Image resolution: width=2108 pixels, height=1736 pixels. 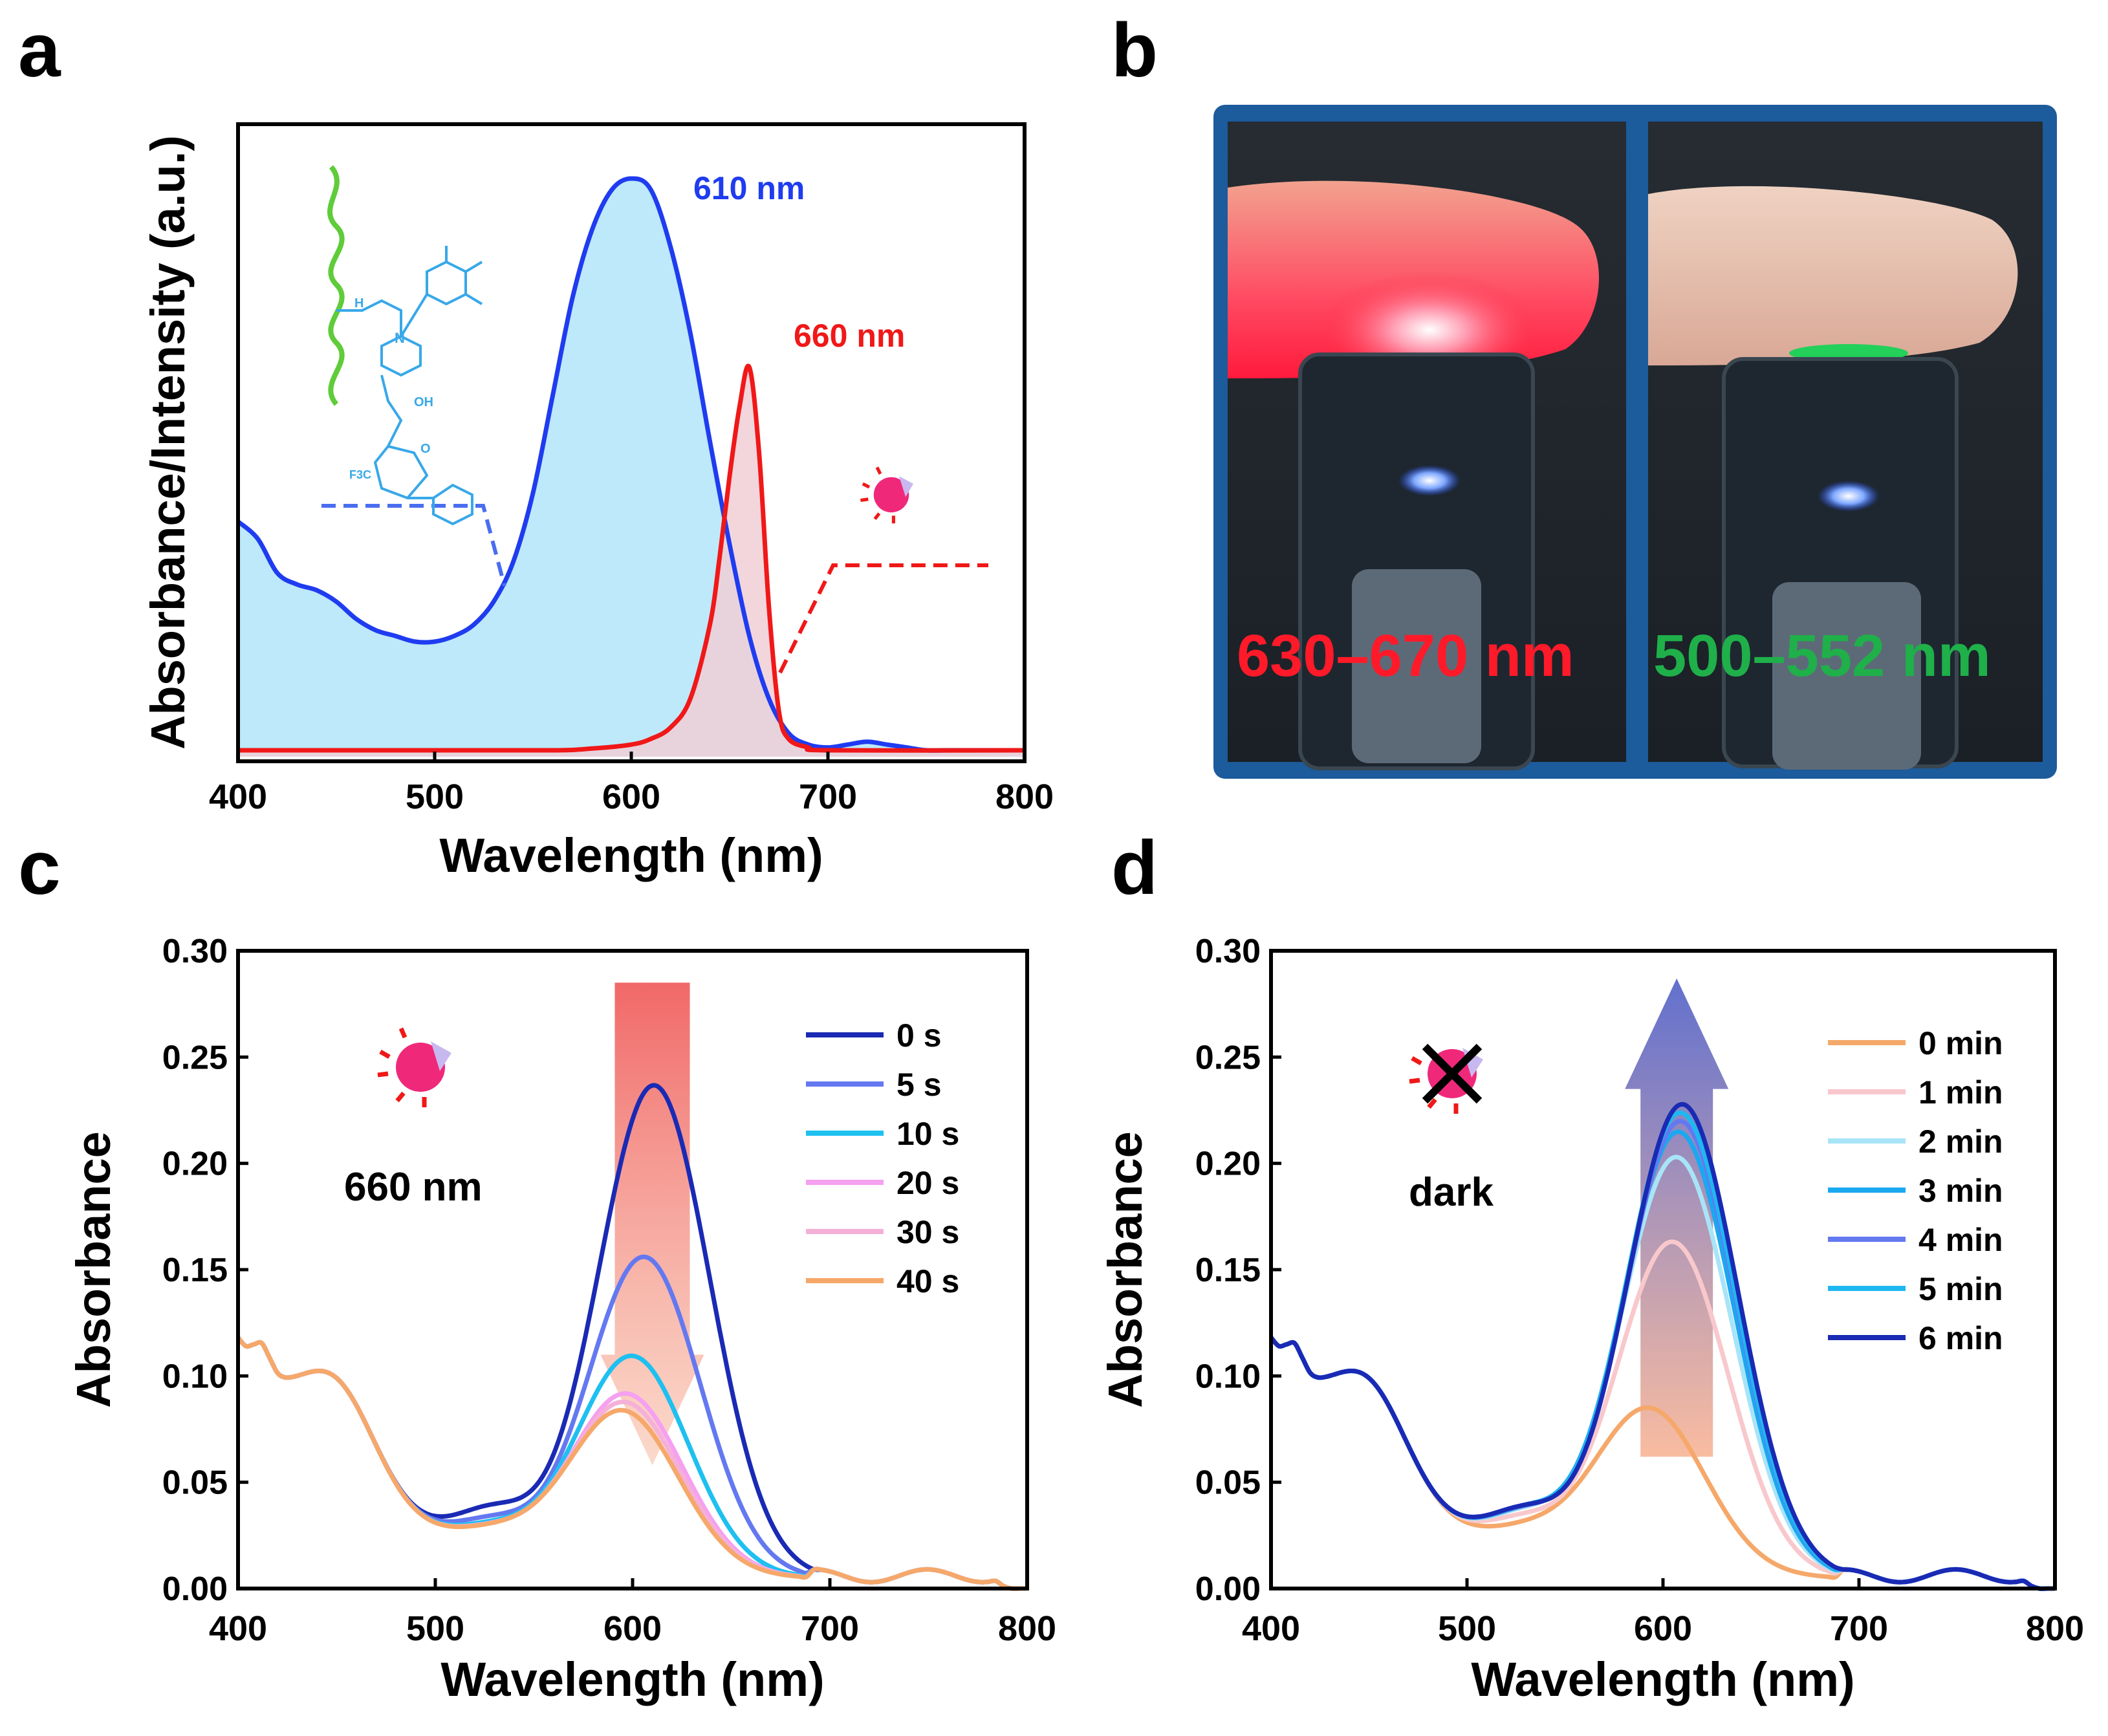 I want to click on legend-label: 0 min, so click(x=1960, y=1043).